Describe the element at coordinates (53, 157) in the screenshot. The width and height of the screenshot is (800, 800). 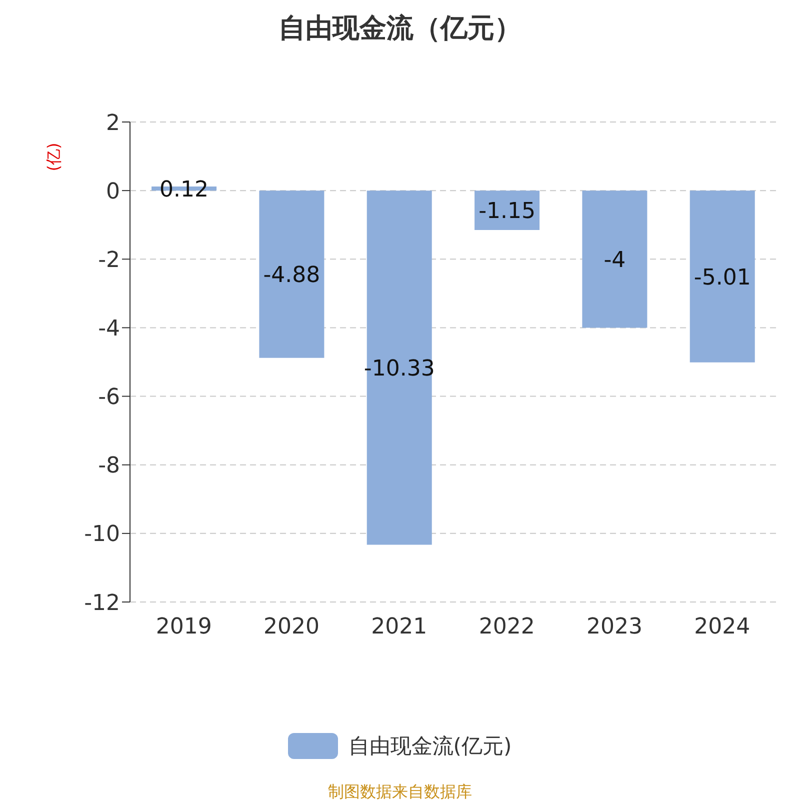
I see `y-axis-title: (亿)` at that location.